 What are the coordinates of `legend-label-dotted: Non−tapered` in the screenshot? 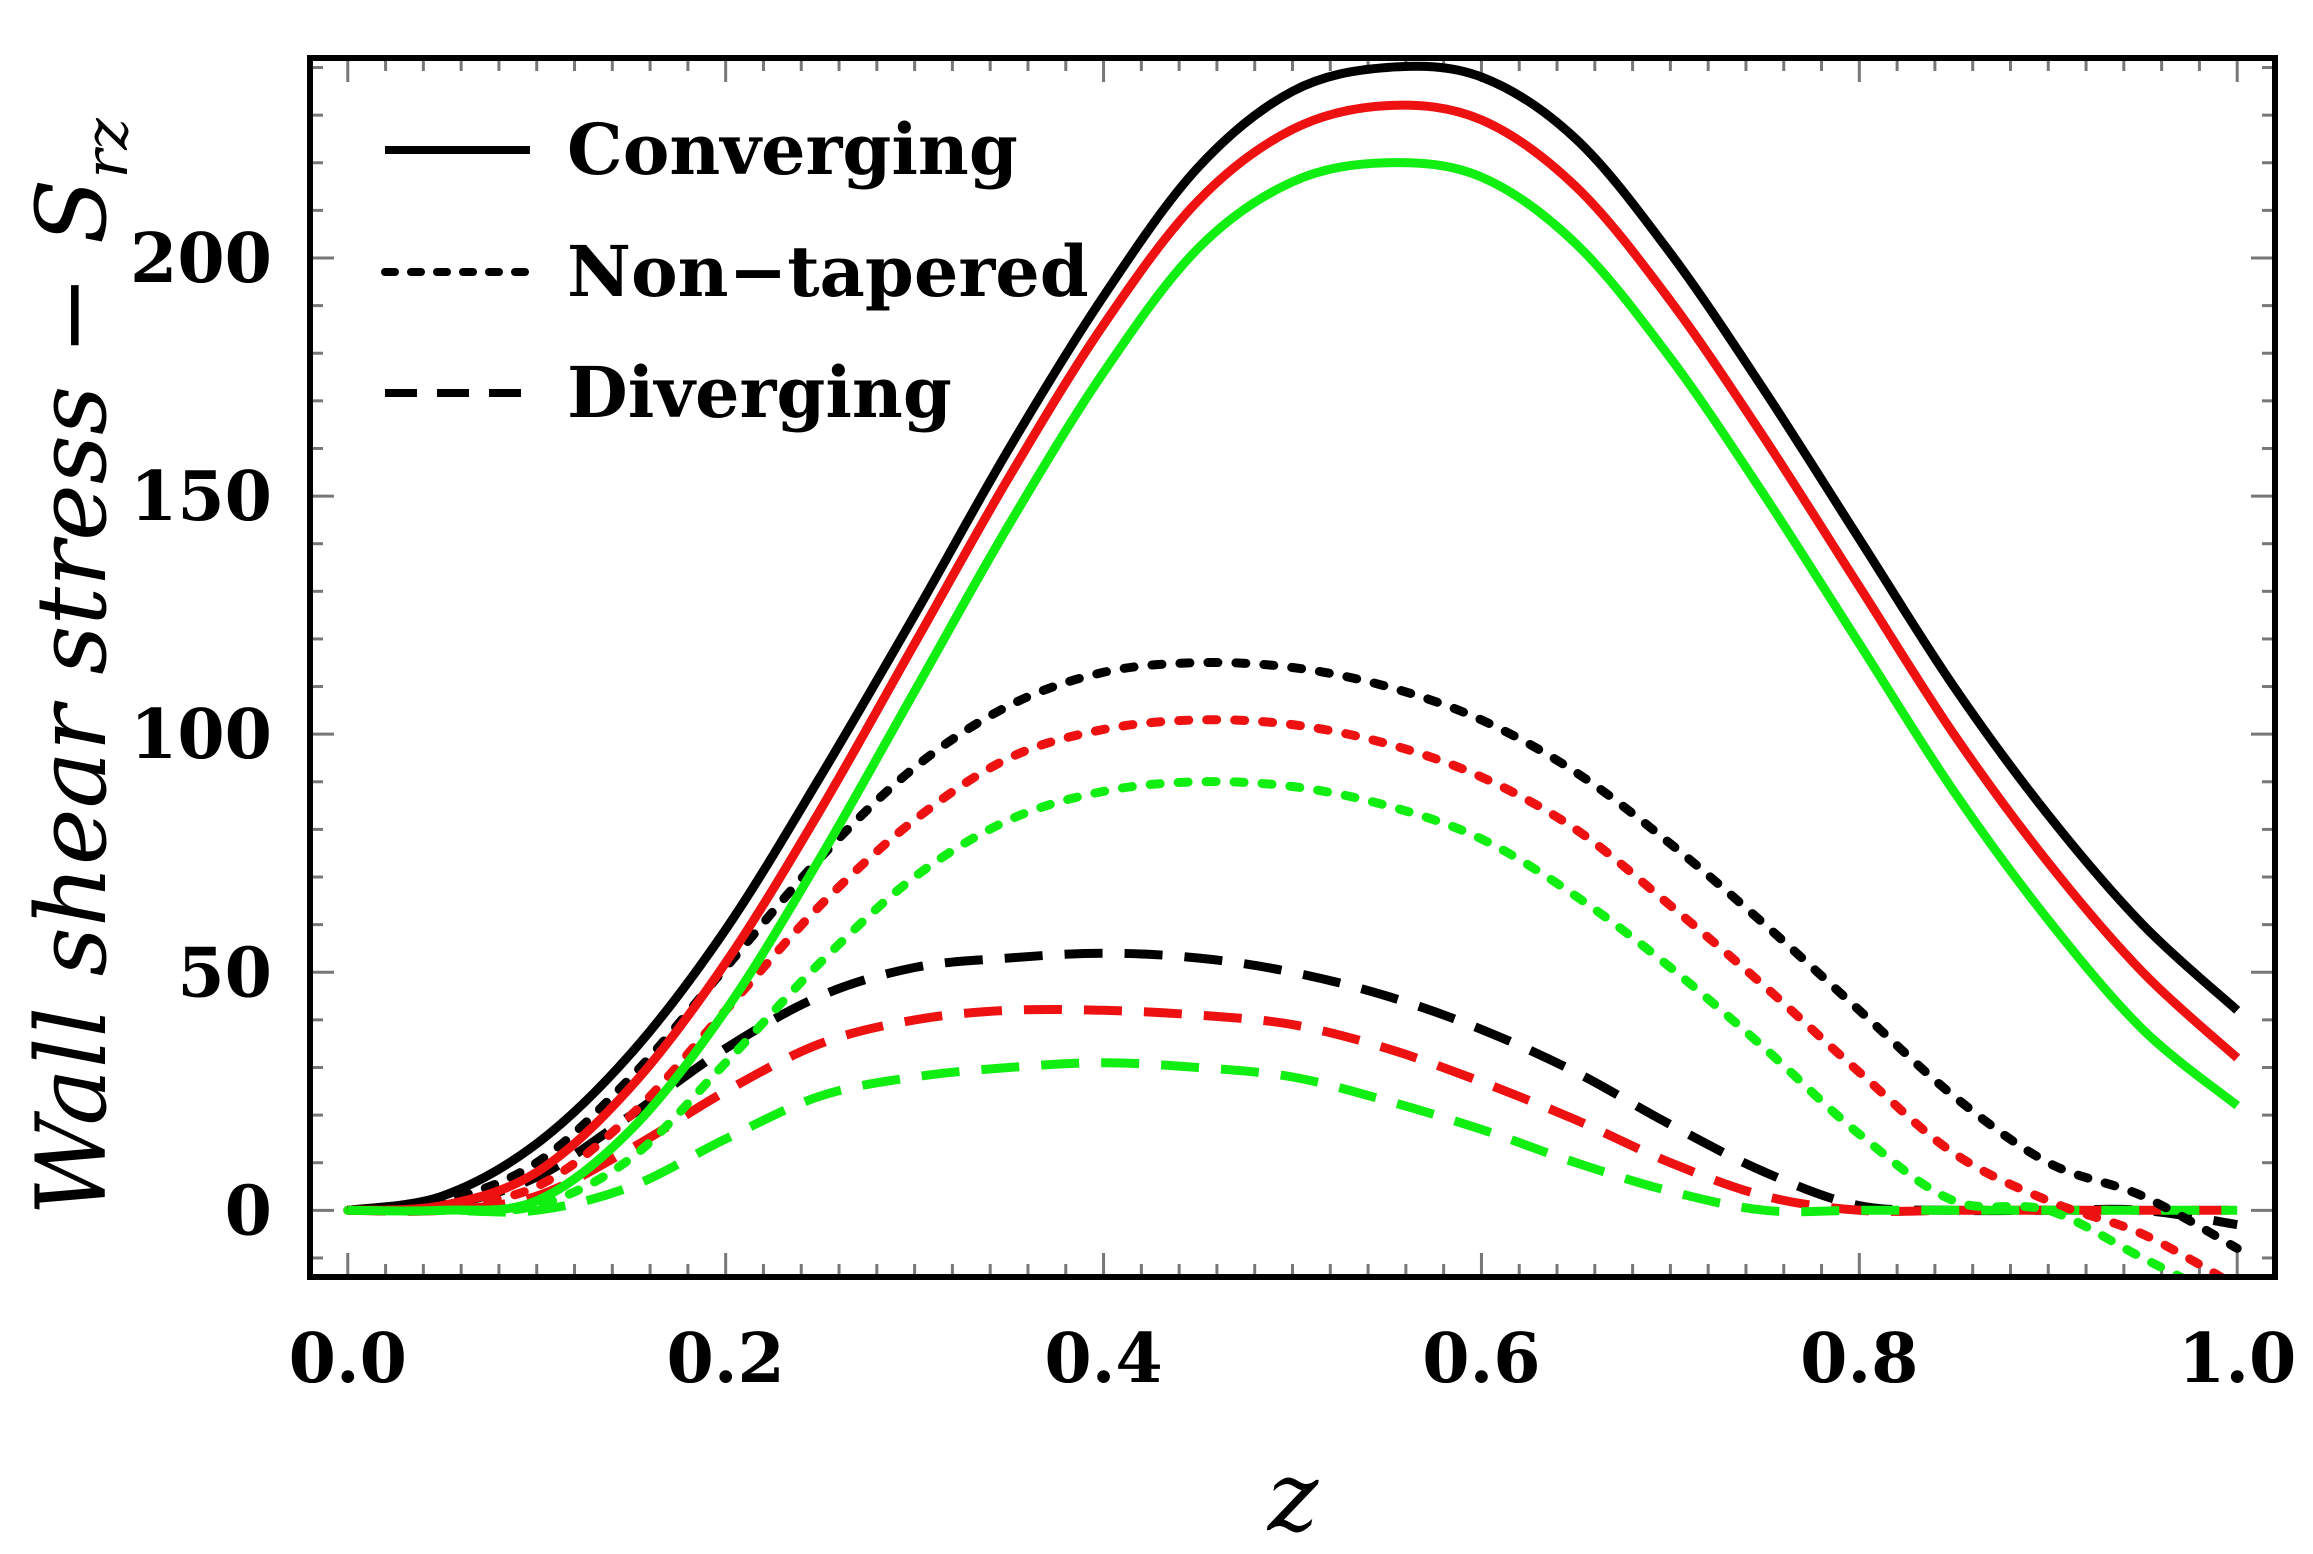 It's located at (828, 271).